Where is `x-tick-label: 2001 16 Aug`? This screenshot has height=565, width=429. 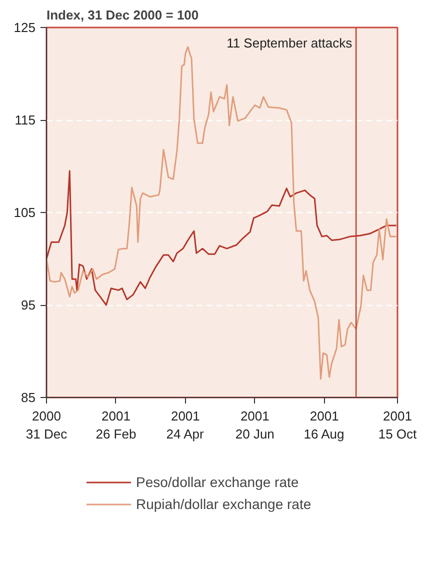 x-tick-label: 2001 16 Aug is located at coordinates (324, 425).